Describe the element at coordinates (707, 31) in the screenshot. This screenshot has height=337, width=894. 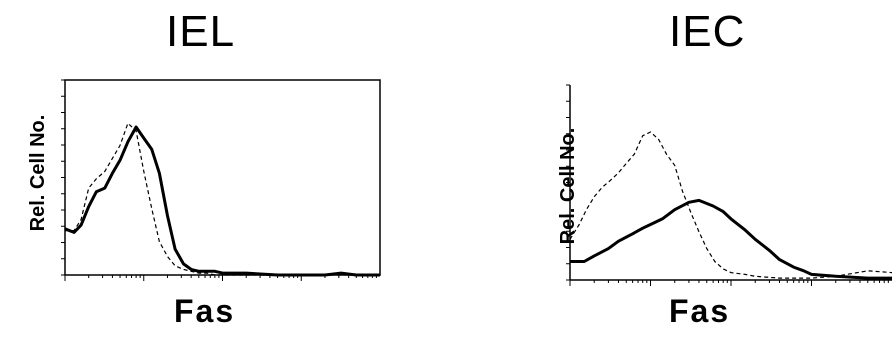
I see `chart-title: IEC` at that location.